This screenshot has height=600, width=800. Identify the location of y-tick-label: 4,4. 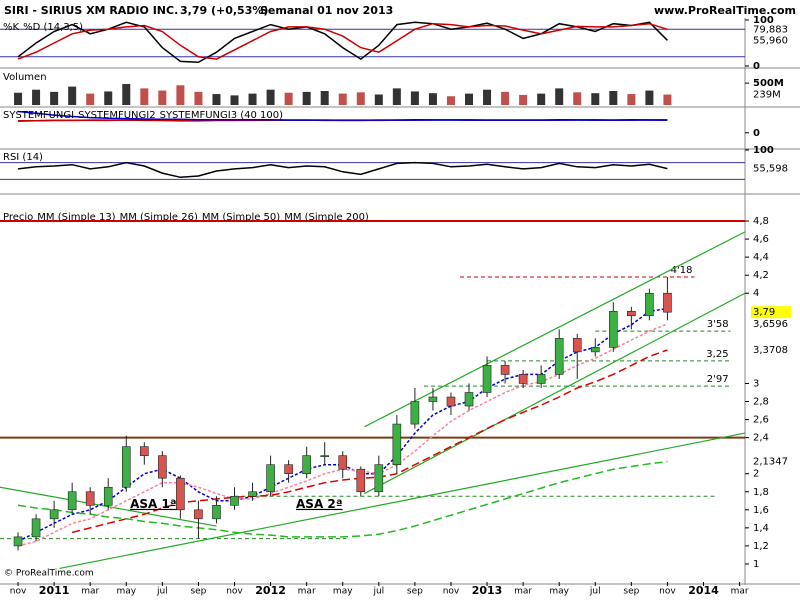
(761, 257).